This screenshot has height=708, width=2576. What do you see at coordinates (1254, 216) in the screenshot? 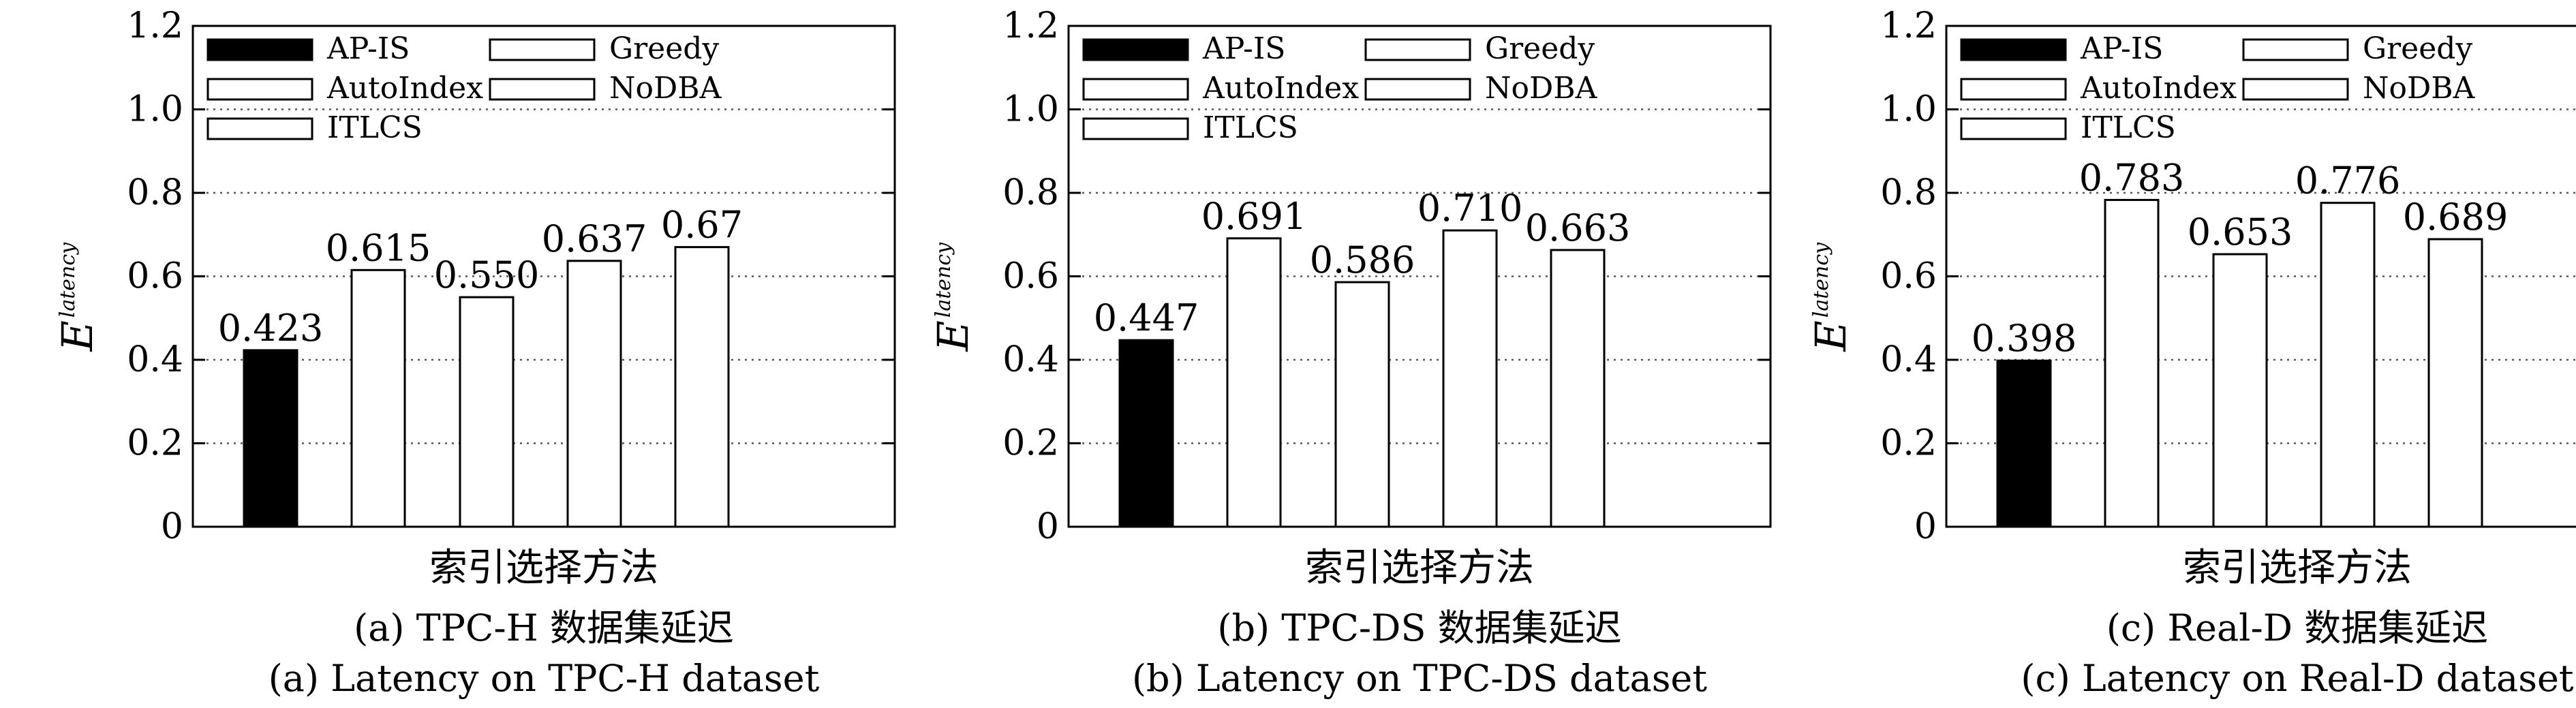
I see `value-label: 0.691` at bounding box center [1254, 216].